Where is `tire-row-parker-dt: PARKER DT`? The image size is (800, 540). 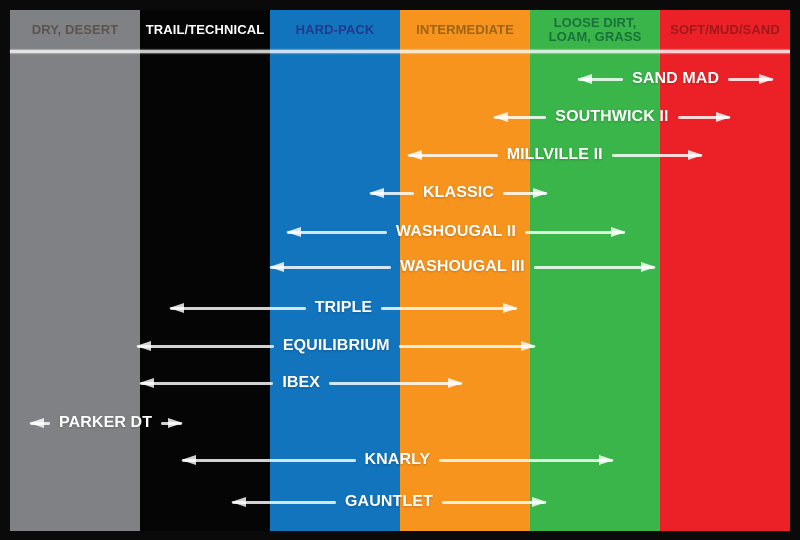
tire-row-parker-dt: PARKER DT is located at coordinates (105, 423).